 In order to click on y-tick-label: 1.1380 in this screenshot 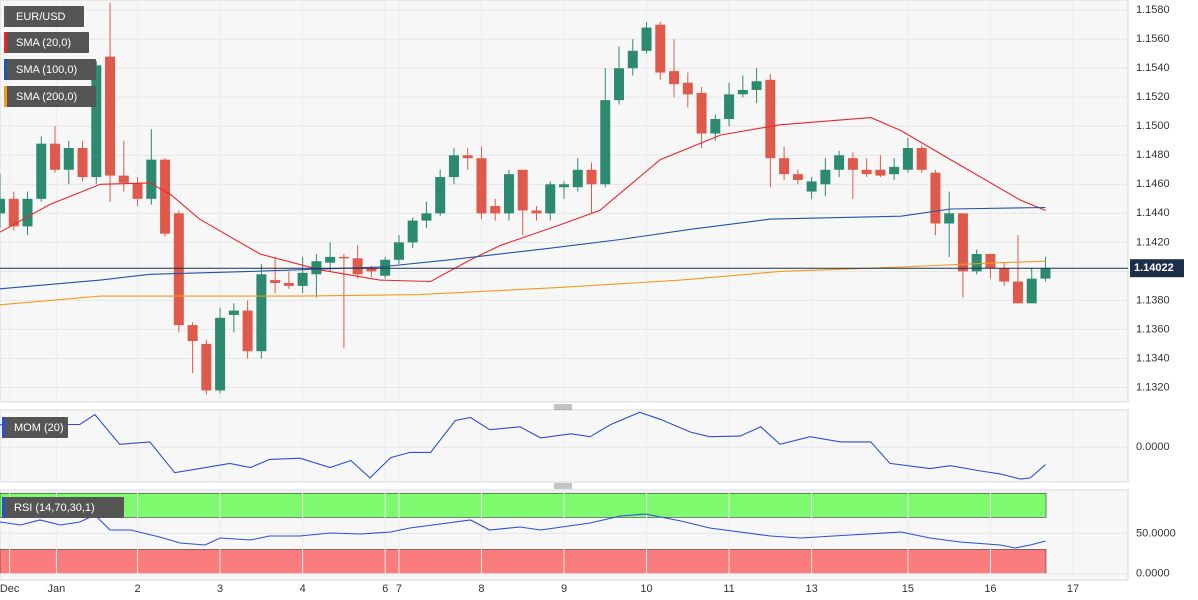, I will do `click(1153, 300)`.